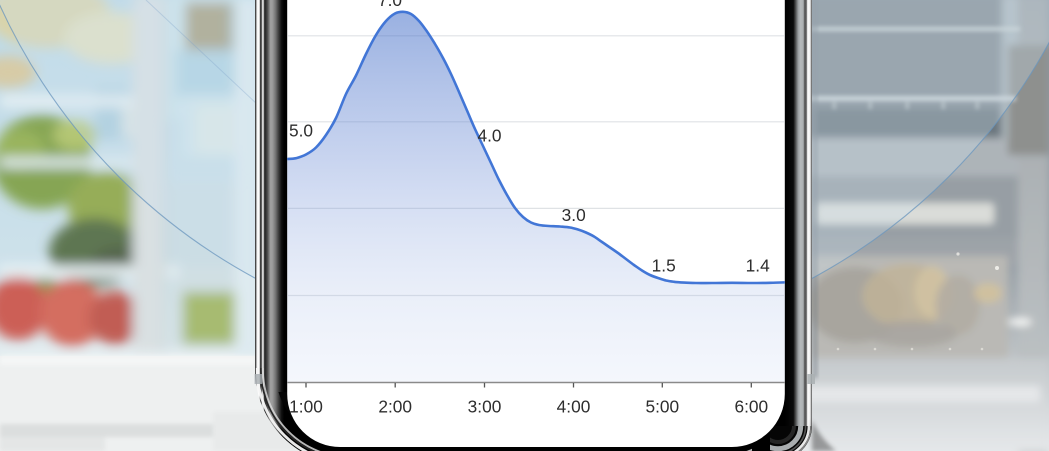 Image resolution: width=1049 pixels, height=451 pixels. I want to click on svg-text: 6:00, so click(751, 407).